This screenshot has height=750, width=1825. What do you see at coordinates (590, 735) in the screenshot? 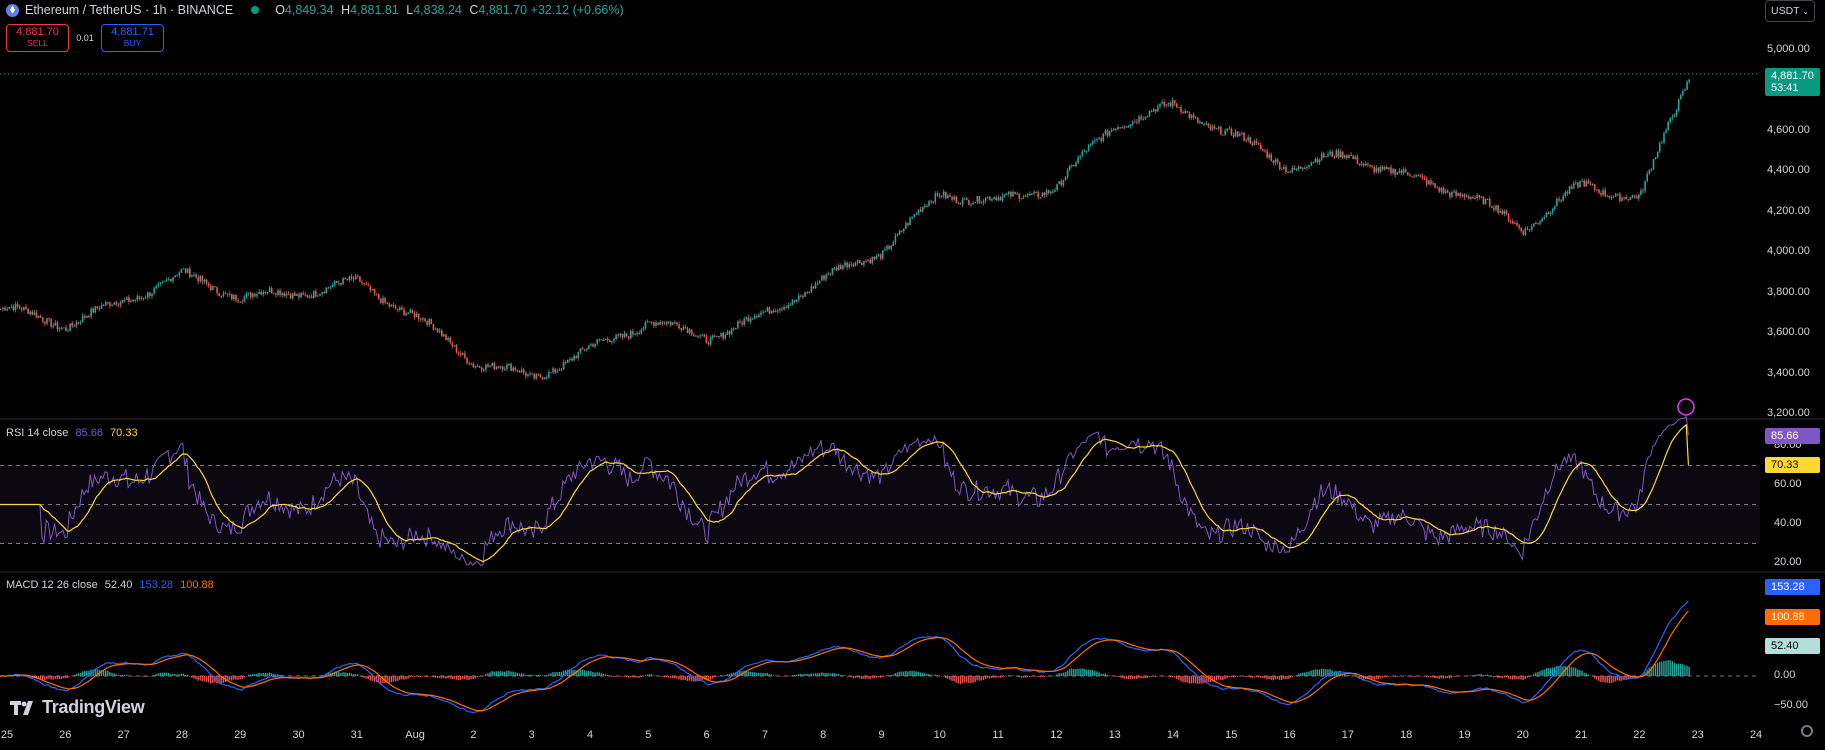
I see `time-tick-label: 4` at bounding box center [590, 735].